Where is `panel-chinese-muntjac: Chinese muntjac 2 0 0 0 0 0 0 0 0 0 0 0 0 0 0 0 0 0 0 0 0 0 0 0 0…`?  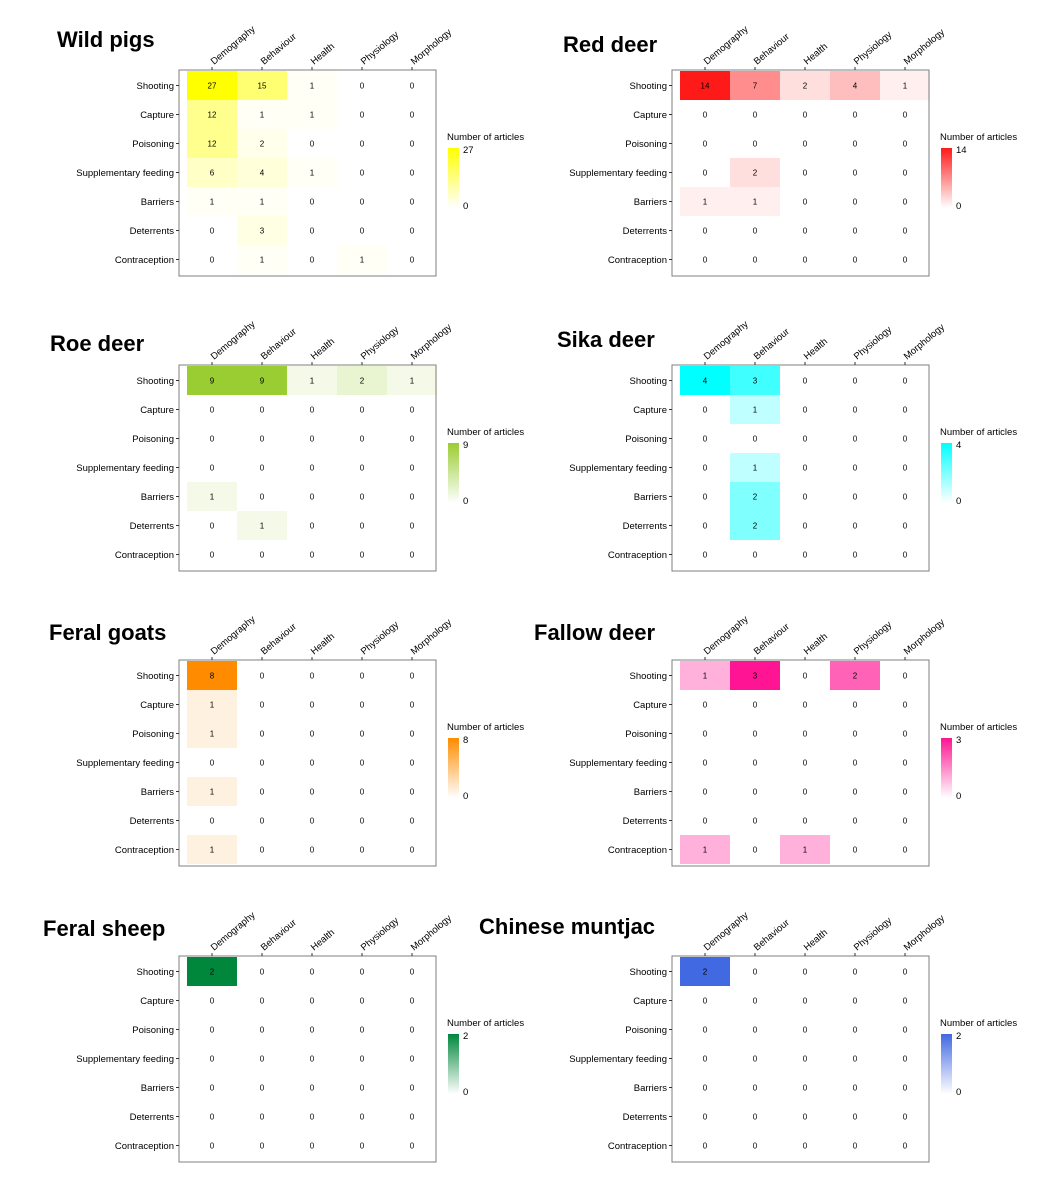
panel-chinese-muntjac: Chinese muntjac 2 0 0 0 0 0 0 0 0 0 0 0 0 0 0 0 0 0 0 0 0 0 0 0 0… is located at coordinates (748, 1036).